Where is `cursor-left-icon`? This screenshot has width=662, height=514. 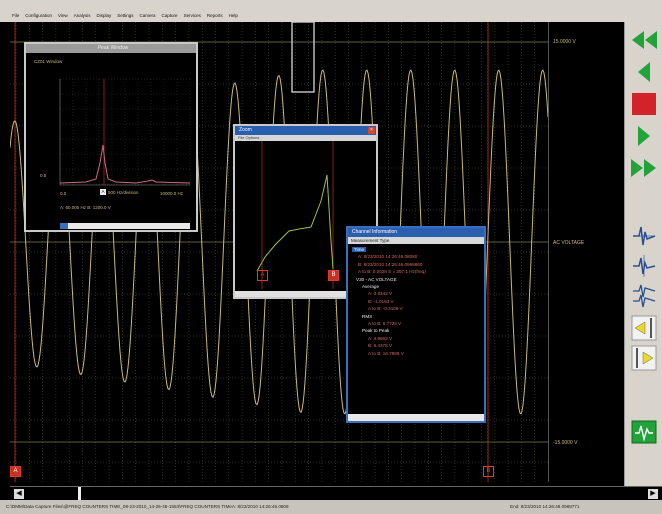
cursor-left-icon is located at coordinates (644, 328).